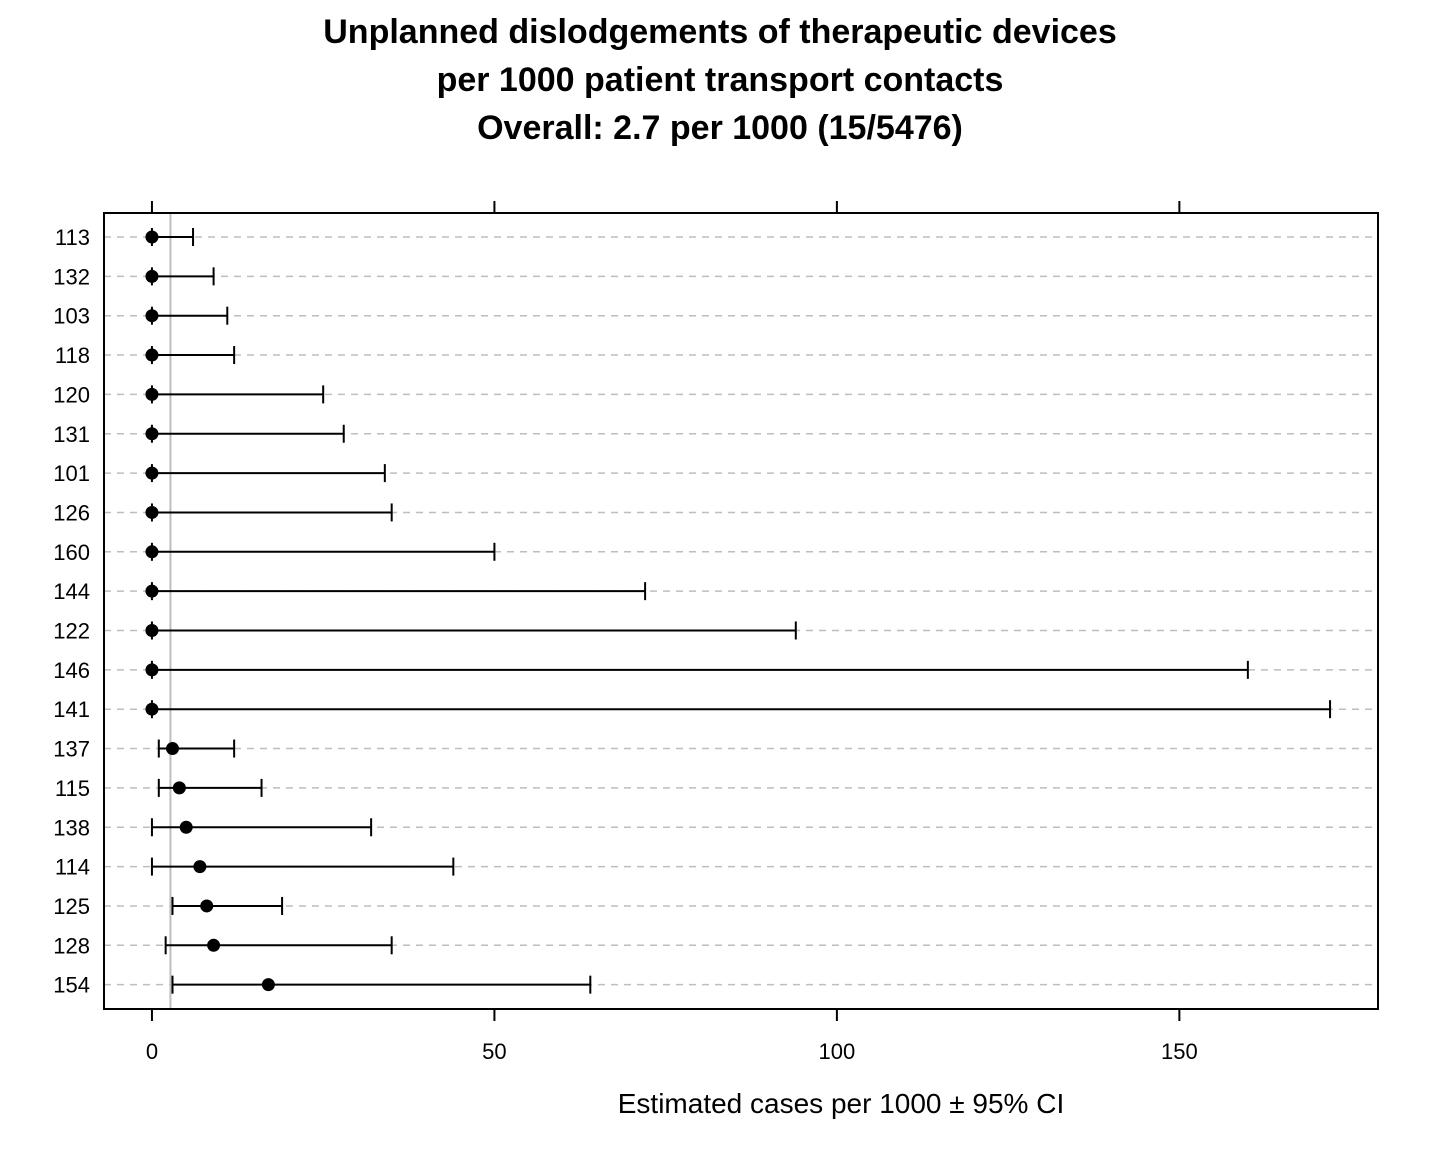 The height and width of the screenshot is (1152, 1440). What do you see at coordinates (841, 1103) in the screenshot?
I see `x-axis-label: Estimated cases per 1000 ± 95% CI` at bounding box center [841, 1103].